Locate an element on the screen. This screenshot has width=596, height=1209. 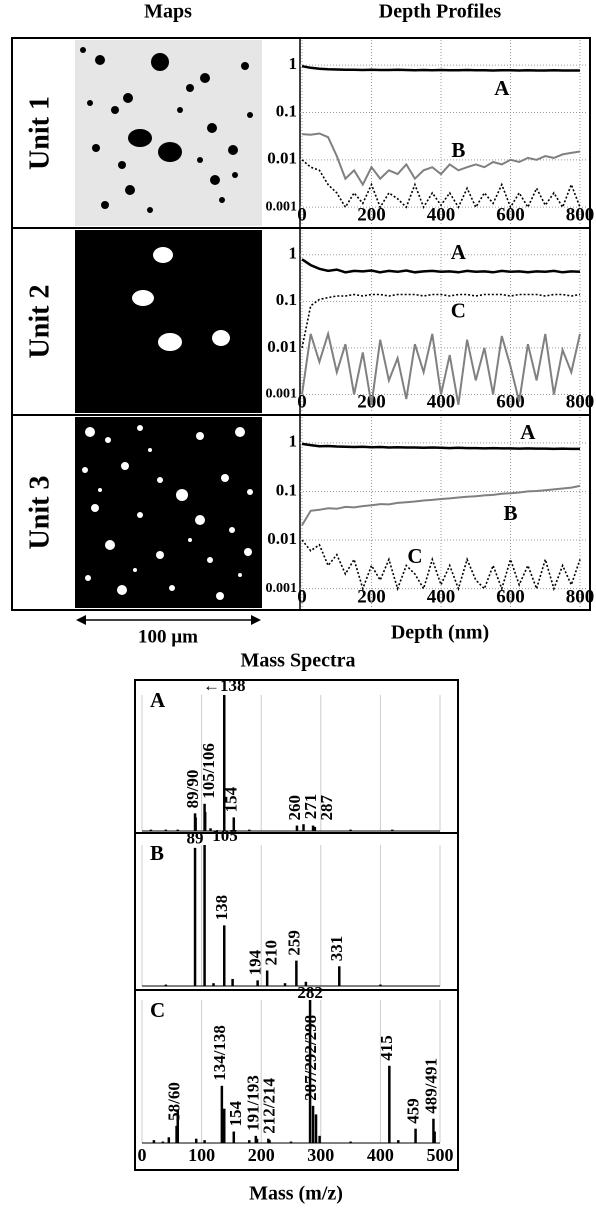
peak-label: 459 is located at coordinates (412, 1111).